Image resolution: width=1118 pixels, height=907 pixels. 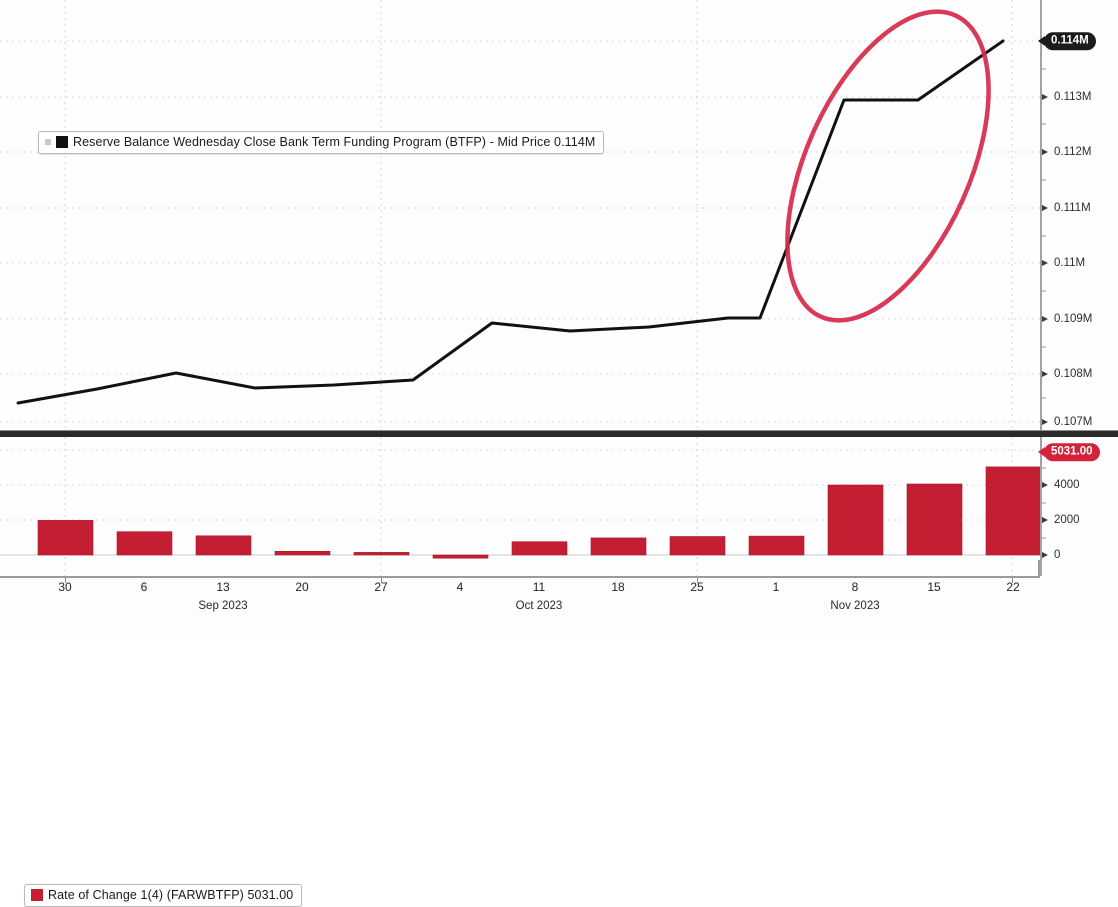 I want to click on legend-color-swatch-rate, so click(x=37, y=895).